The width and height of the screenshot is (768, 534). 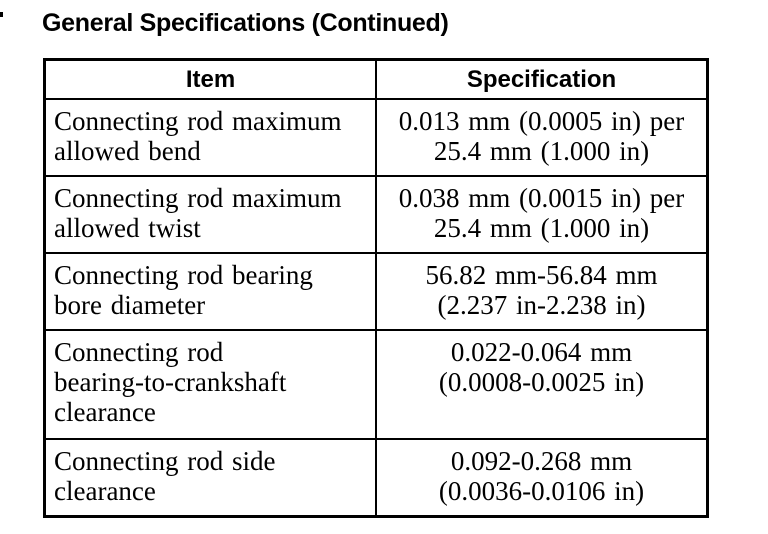 I want to click on table-header-row: Item Specification, so click(x=376, y=79).